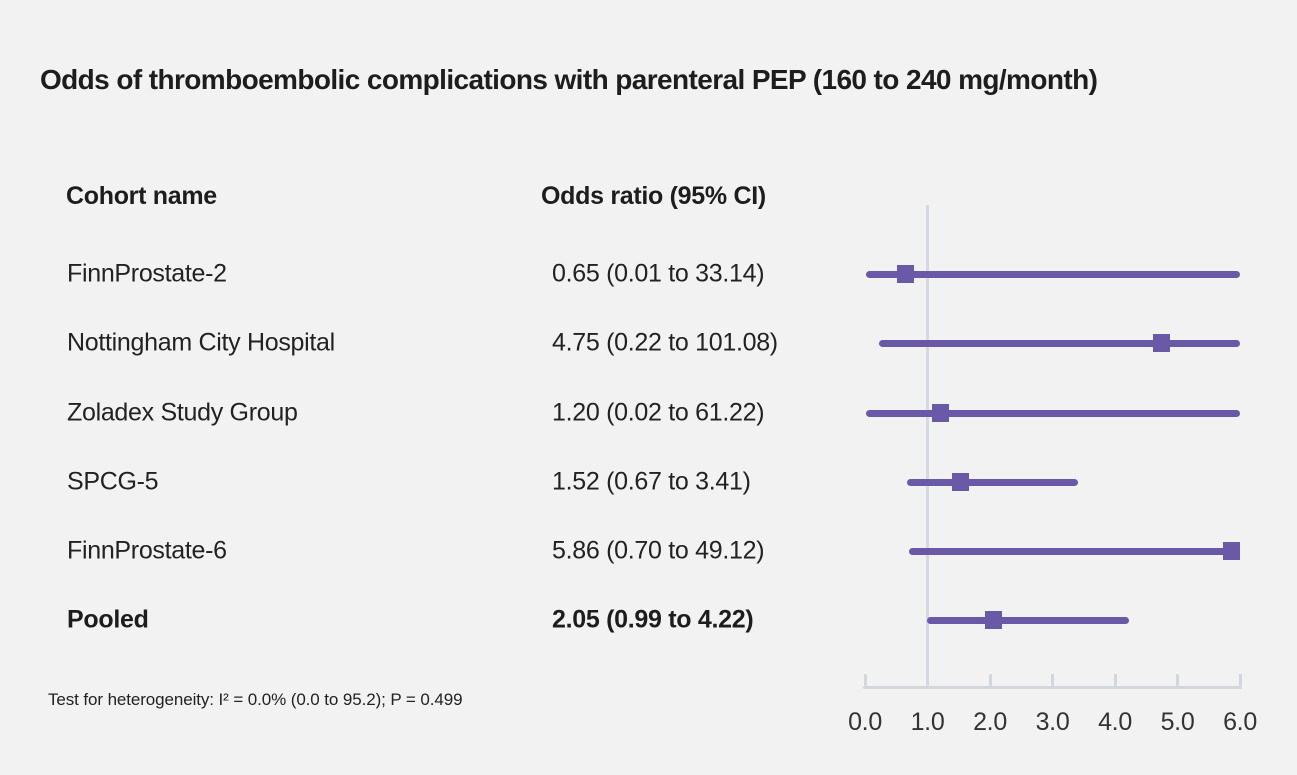 The height and width of the screenshot is (775, 1297). What do you see at coordinates (653, 196) in the screenshot?
I see `column-header-odds-ratio: Odds ratio (95% CI)` at bounding box center [653, 196].